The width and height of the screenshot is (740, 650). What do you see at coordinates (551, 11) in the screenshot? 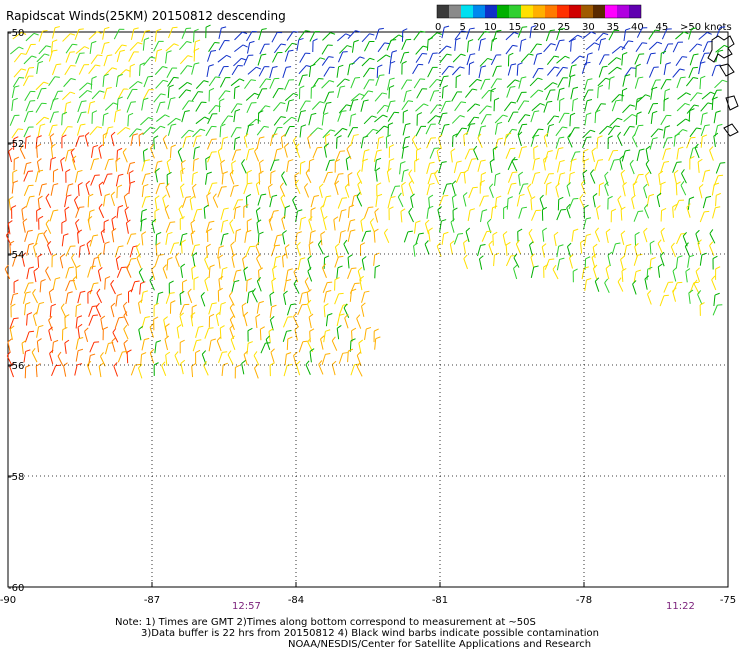
I see `legend-swatch` at bounding box center [551, 11].